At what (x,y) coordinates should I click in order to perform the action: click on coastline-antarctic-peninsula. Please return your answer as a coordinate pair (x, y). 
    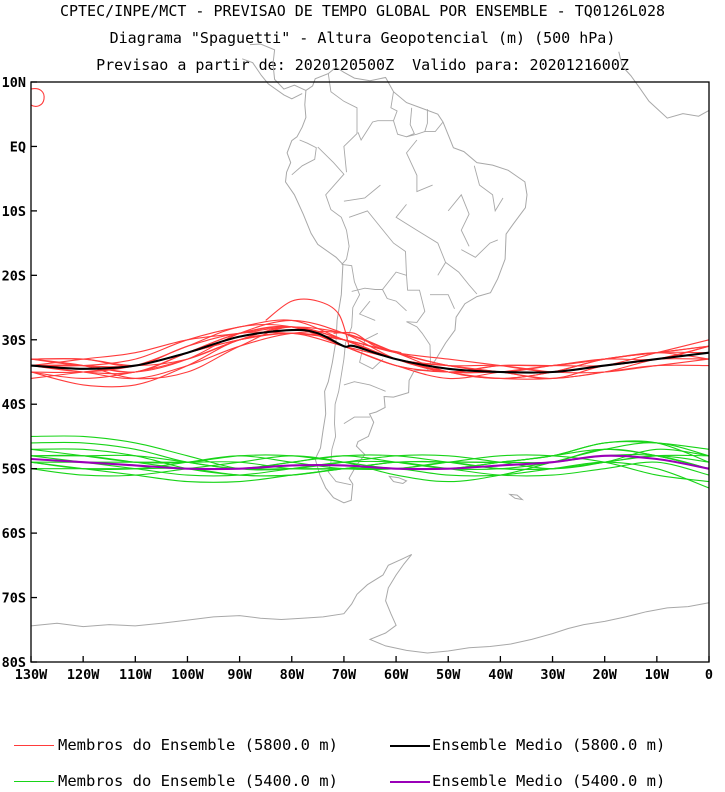
    Looking at the image, I should click on (221, 590).